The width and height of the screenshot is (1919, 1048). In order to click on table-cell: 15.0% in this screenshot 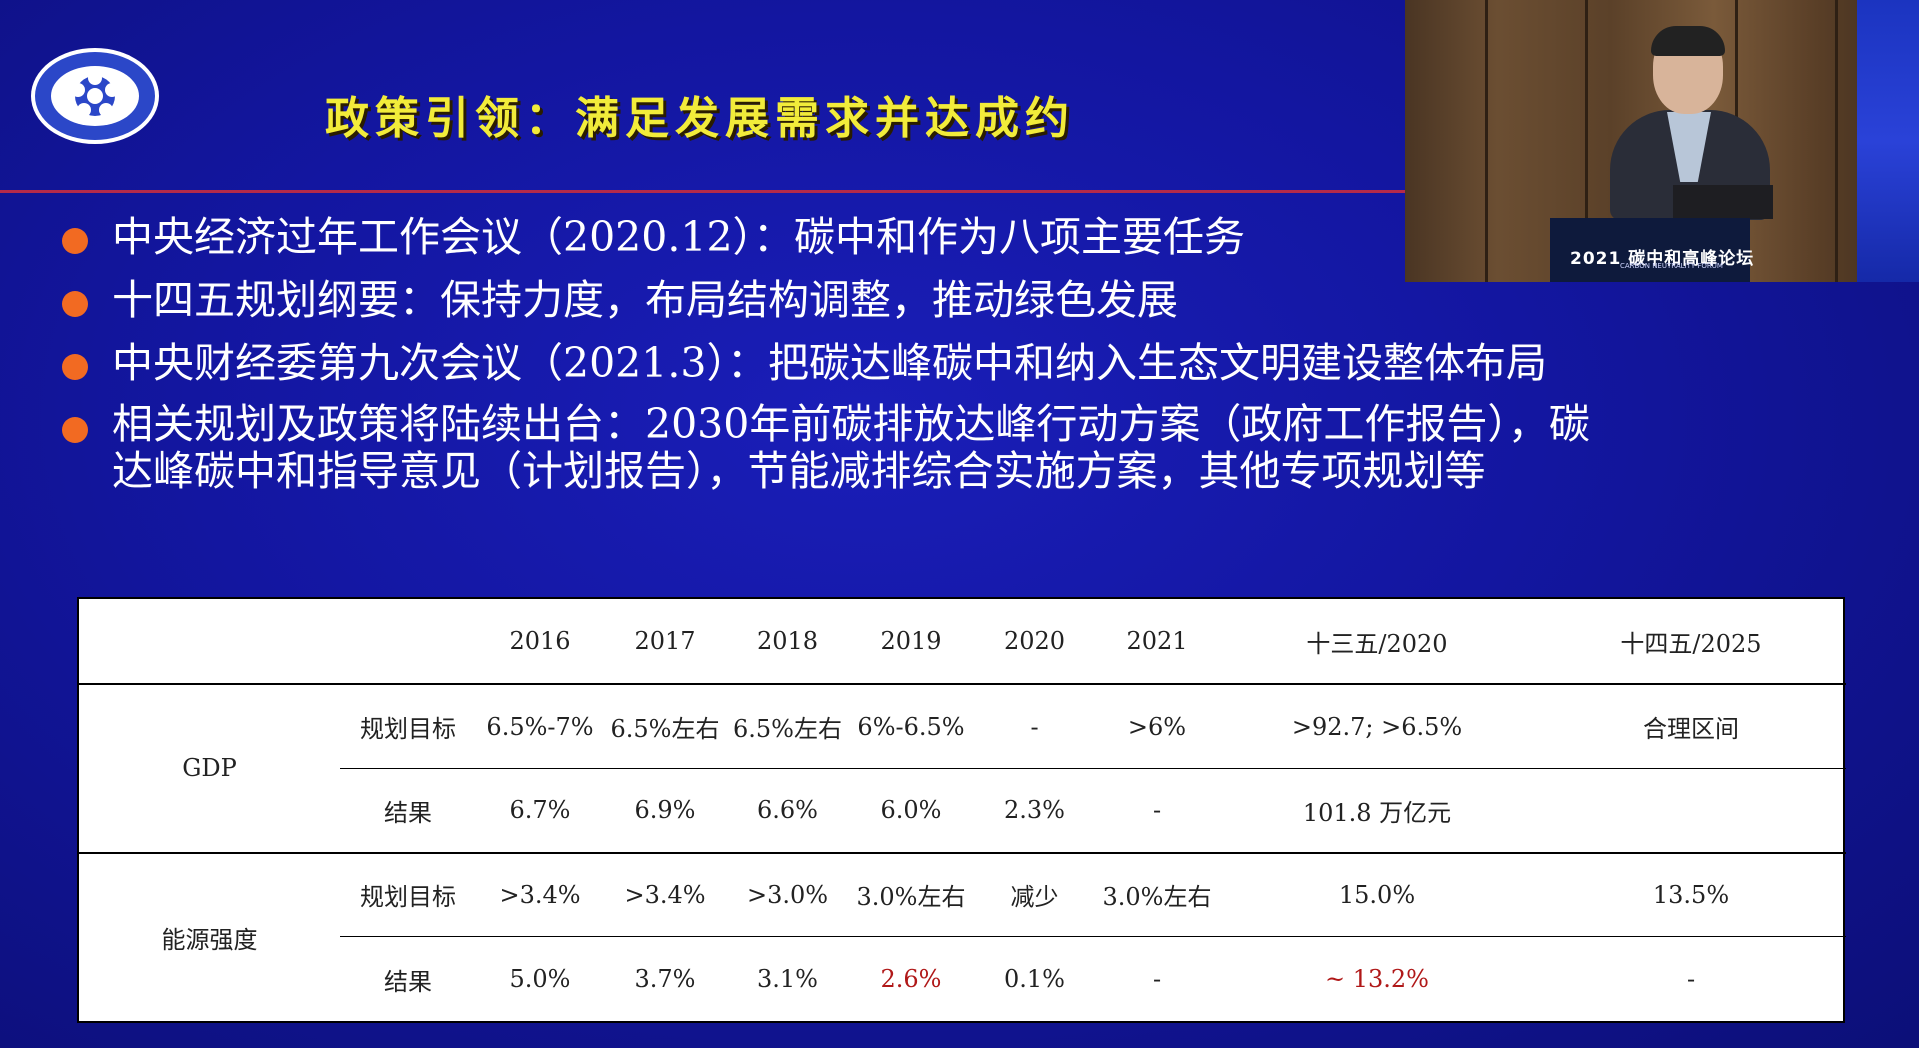, I will do `click(1377, 895)`.